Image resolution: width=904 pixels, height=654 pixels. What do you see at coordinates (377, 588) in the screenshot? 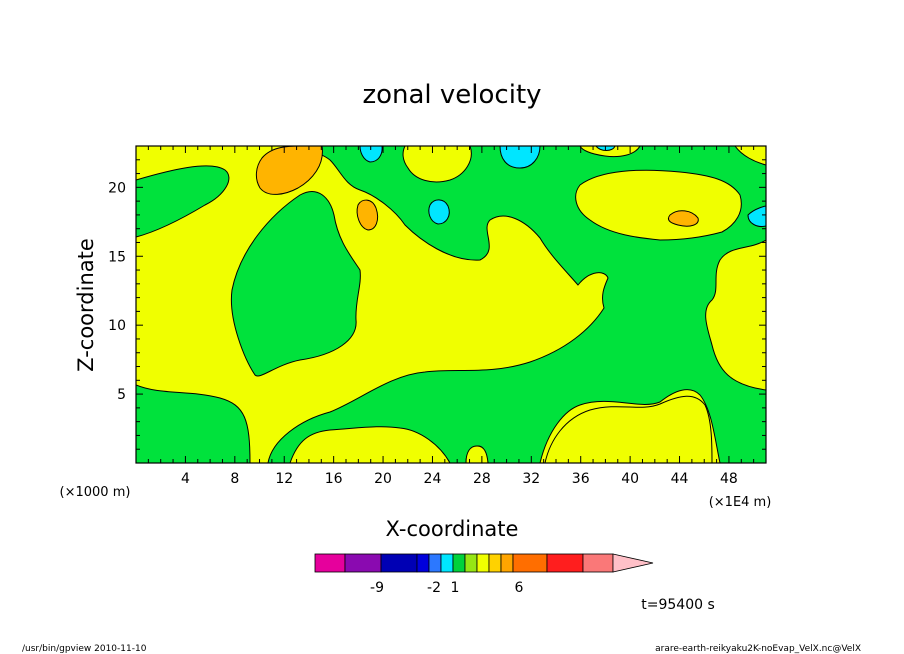
I see `colorbar-label: -9` at bounding box center [377, 588].